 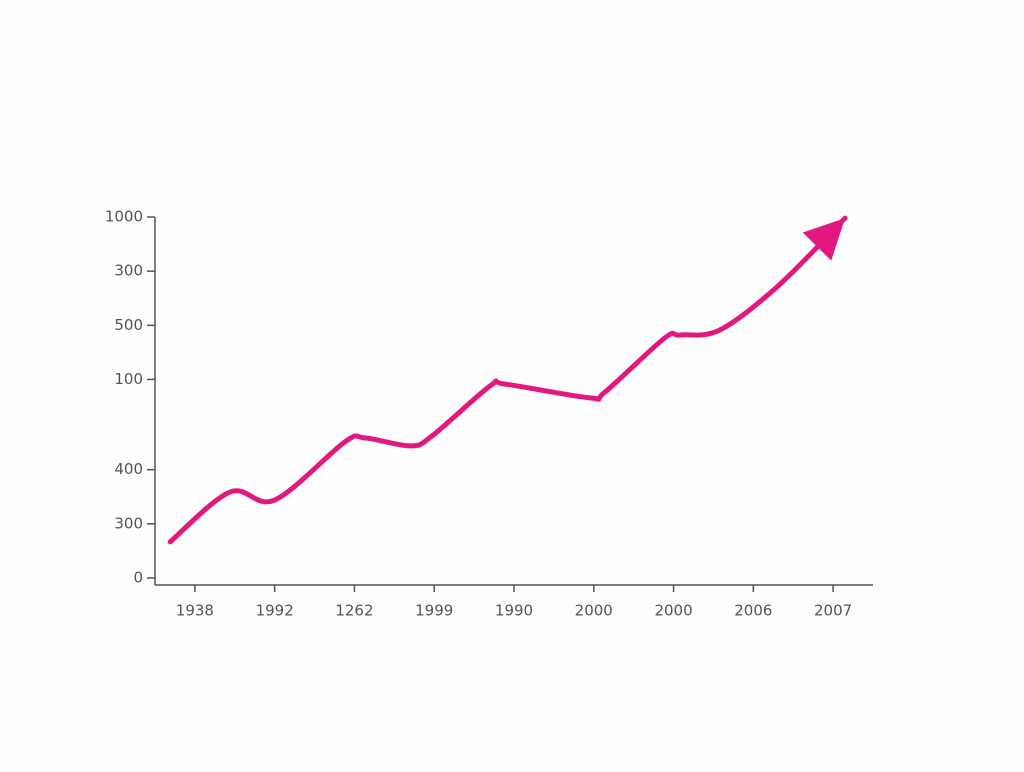 I want to click on y-tick-label: 500, so click(x=128, y=325).